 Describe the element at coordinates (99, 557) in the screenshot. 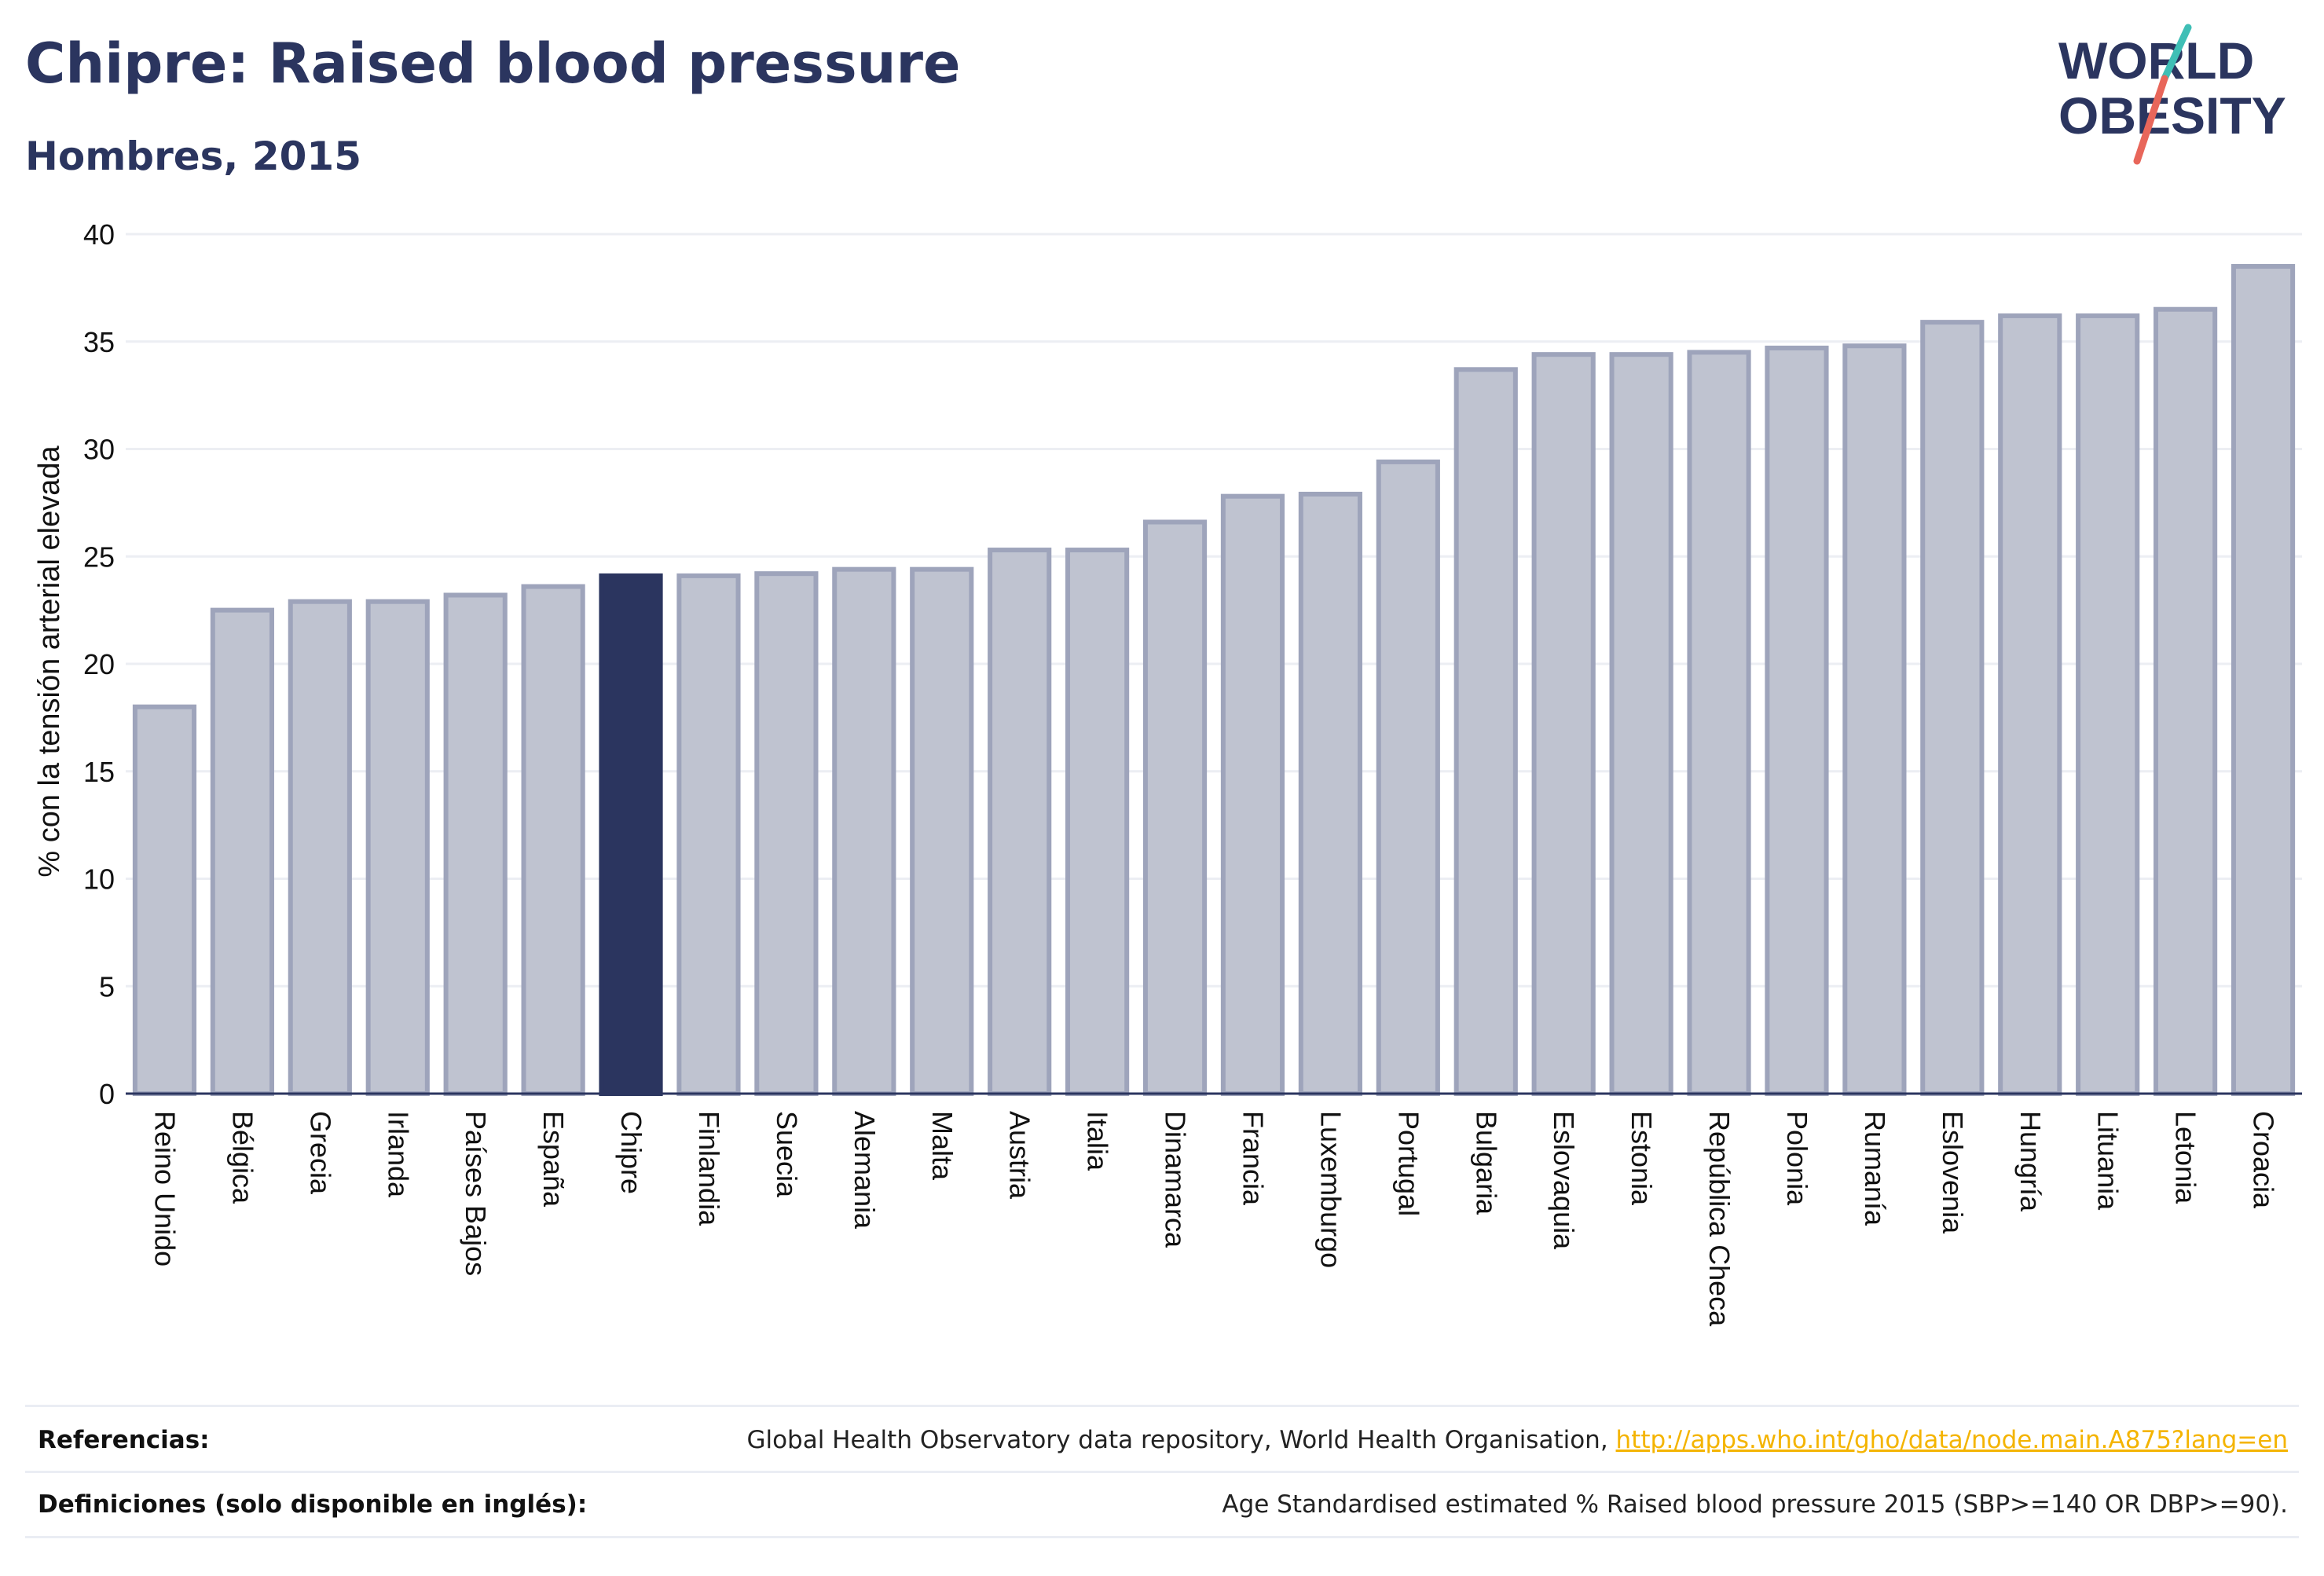

I see `y-tick-label: 25` at that location.